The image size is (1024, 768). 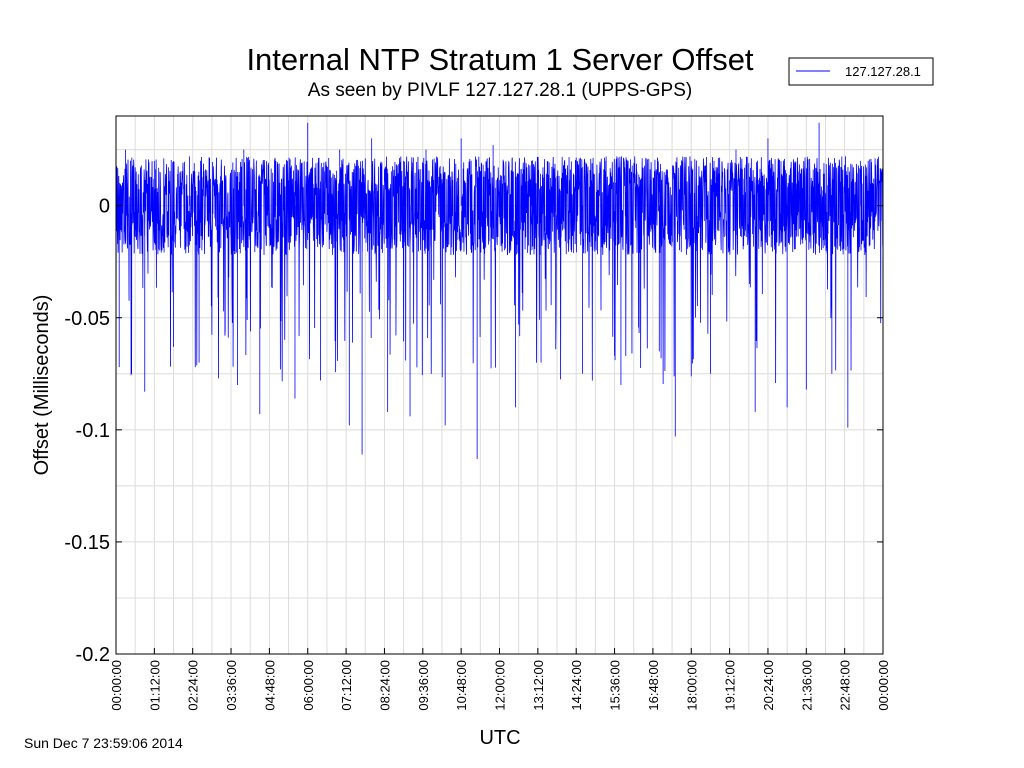 I want to click on x-tick-label: 06:00:00, so click(x=308, y=685).